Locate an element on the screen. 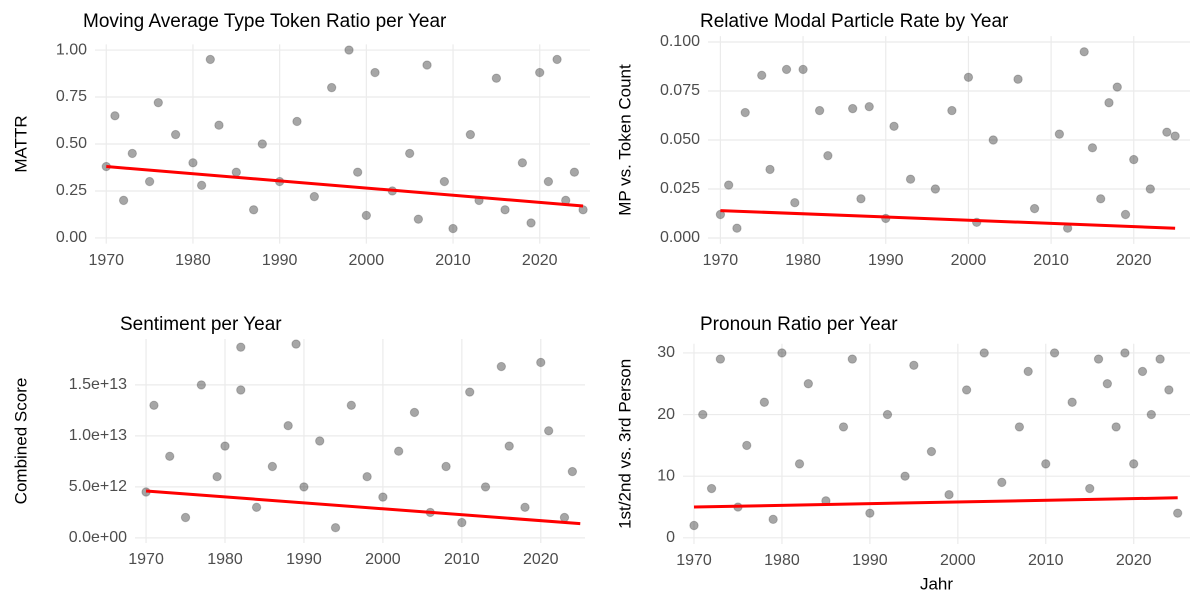 Image resolution: width=1198 pixels, height=597 pixels. y-axis-title: Combined Score is located at coordinates (20, 441).